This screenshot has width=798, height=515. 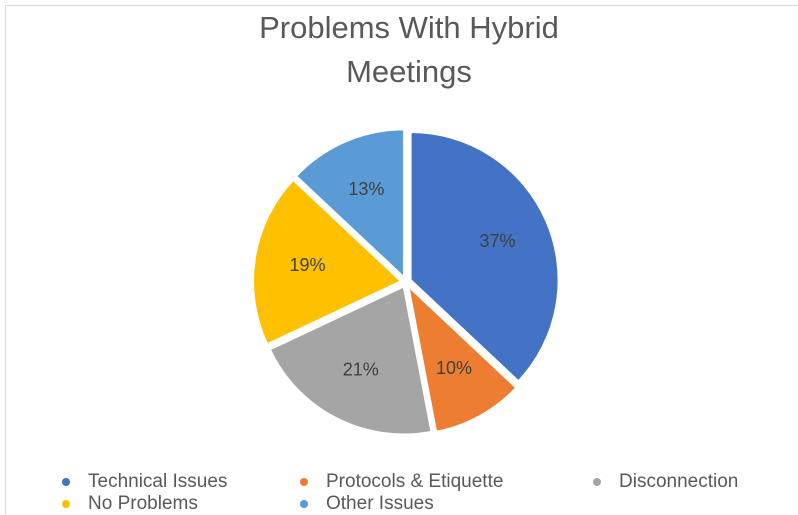 I want to click on chart-title: Problems With Hybrid Meetings, so click(x=409, y=49).